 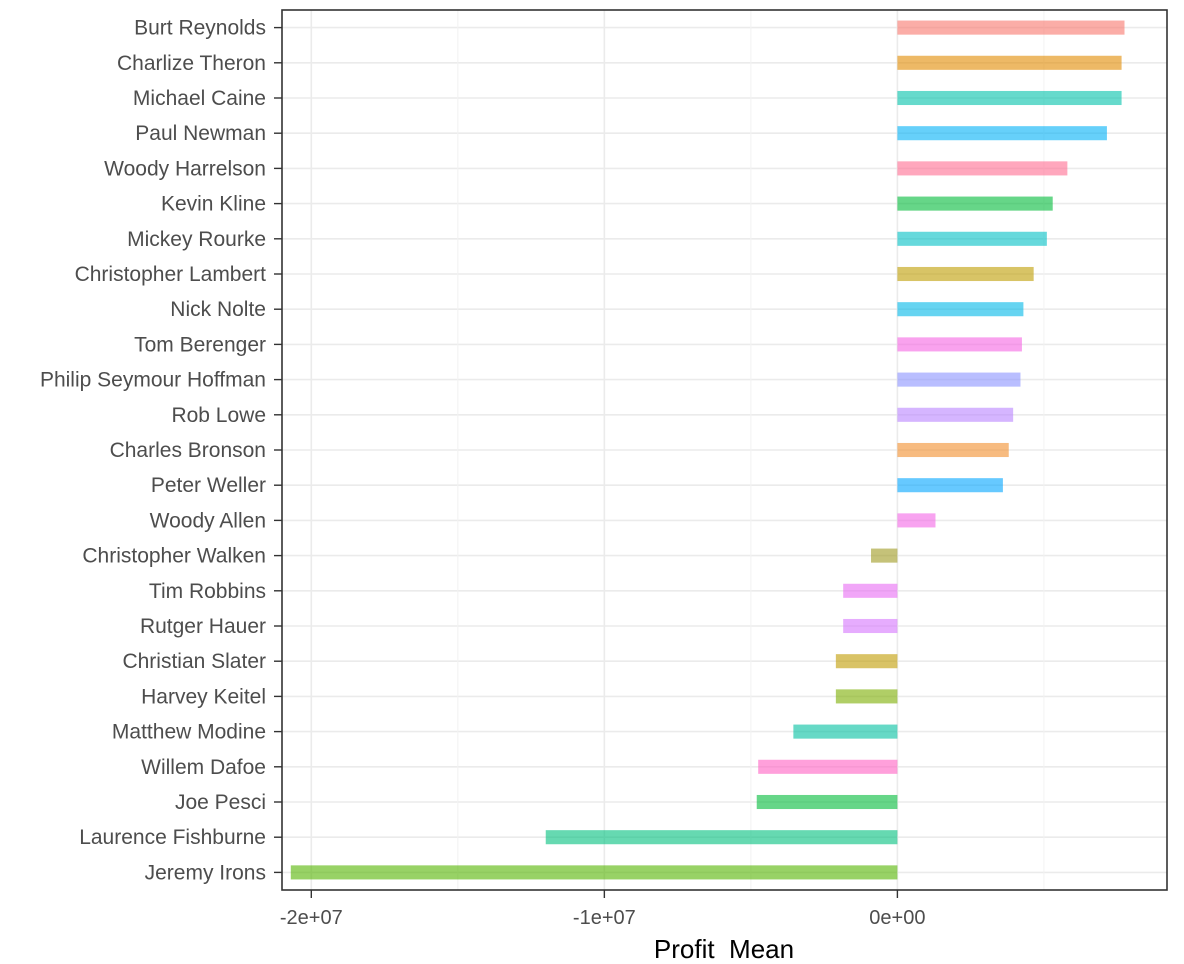 I want to click on bar-willem-dafoe, so click(x=828, y=766).